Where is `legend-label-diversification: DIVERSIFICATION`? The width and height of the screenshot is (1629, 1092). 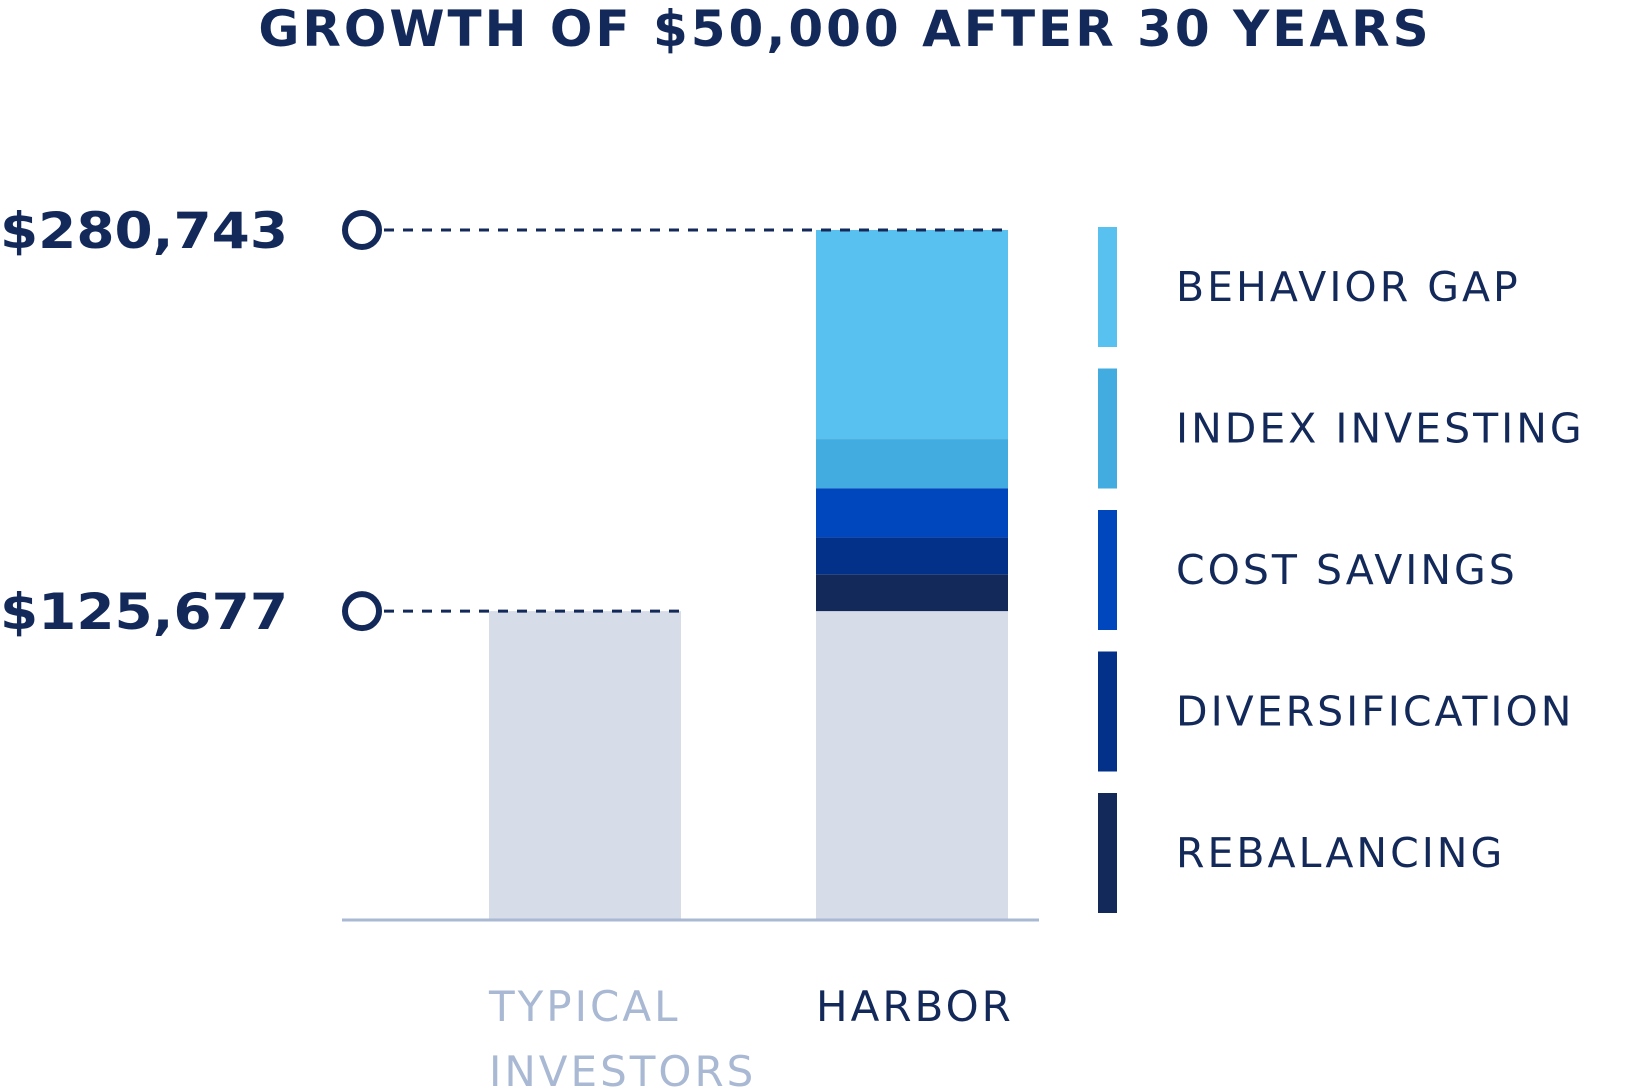
legend-label-diversification: DIVERSIFICATION is located at coordinates (1375, 712).